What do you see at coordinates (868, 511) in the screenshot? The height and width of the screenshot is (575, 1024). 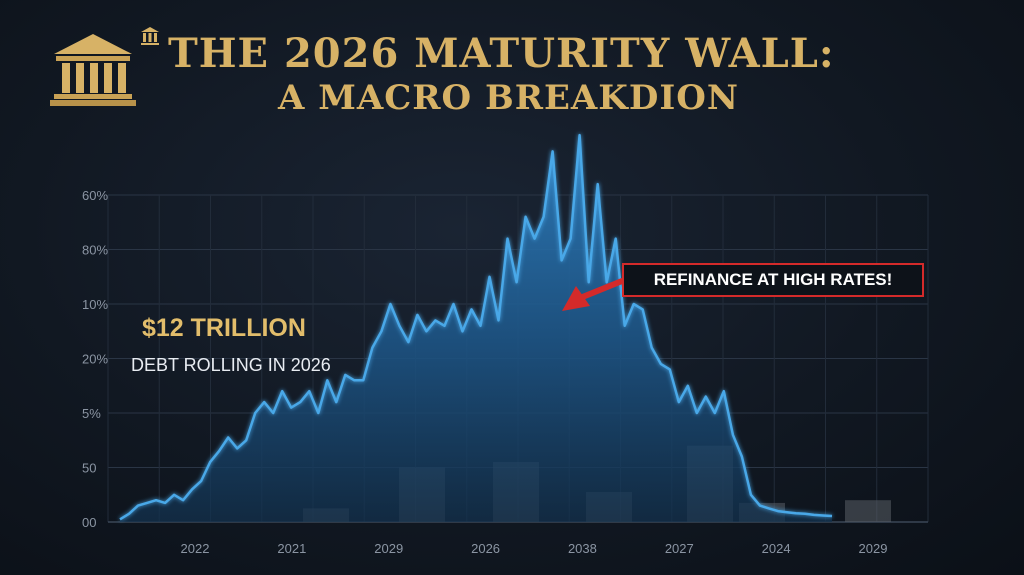 I see `maturity-bar` at bounding box center [868, 511].